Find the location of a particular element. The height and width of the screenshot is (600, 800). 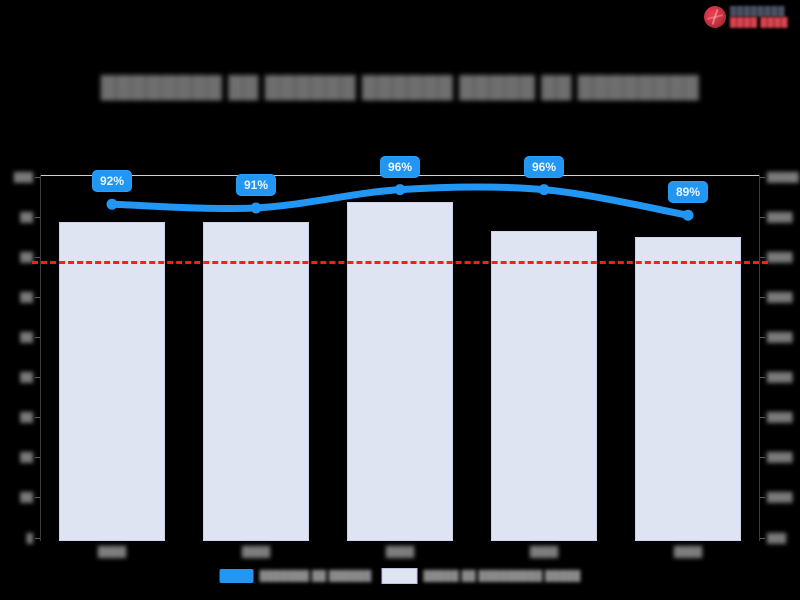

legend-swatch-bar-icon is located at coordinates (399, 576).